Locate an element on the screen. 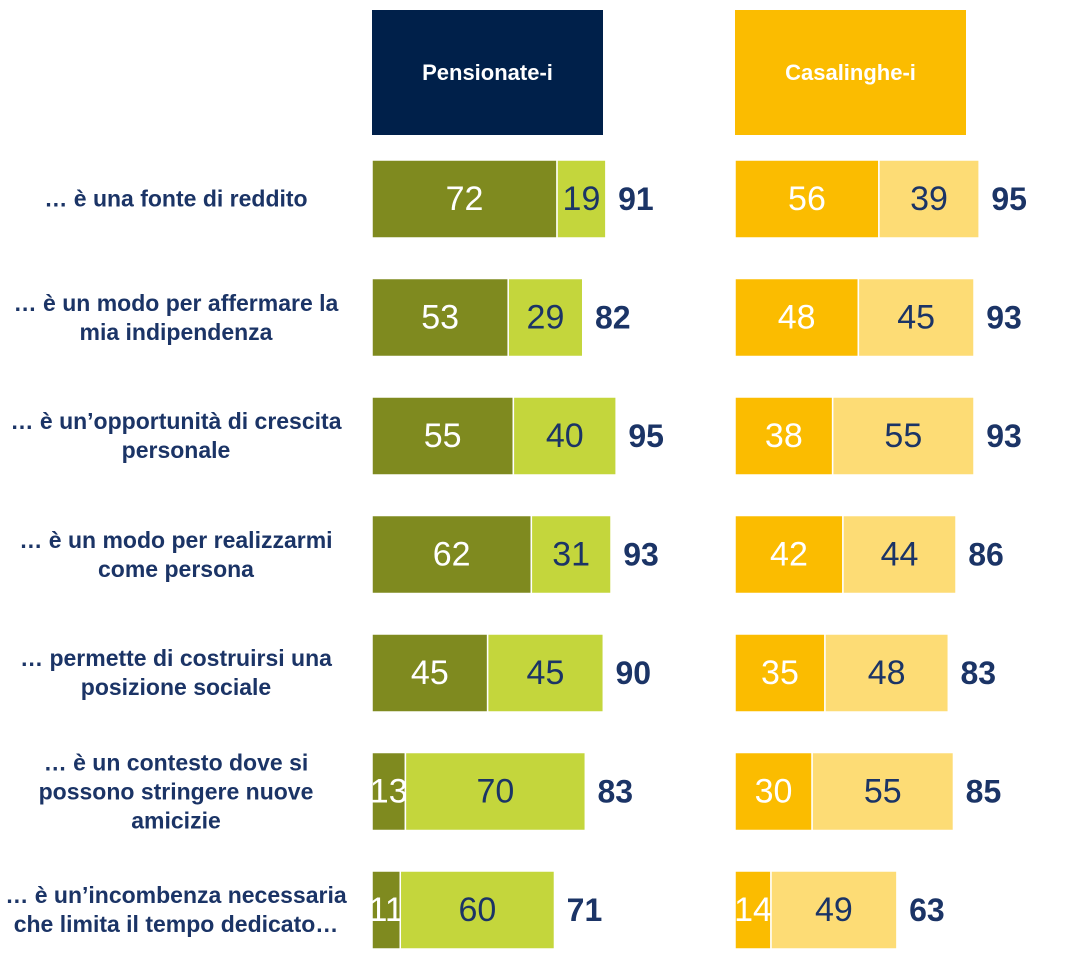 The width and height of the screenshot is (1068, 961). panel-header: Casalinghe-i is located at coordinates (850, 72).